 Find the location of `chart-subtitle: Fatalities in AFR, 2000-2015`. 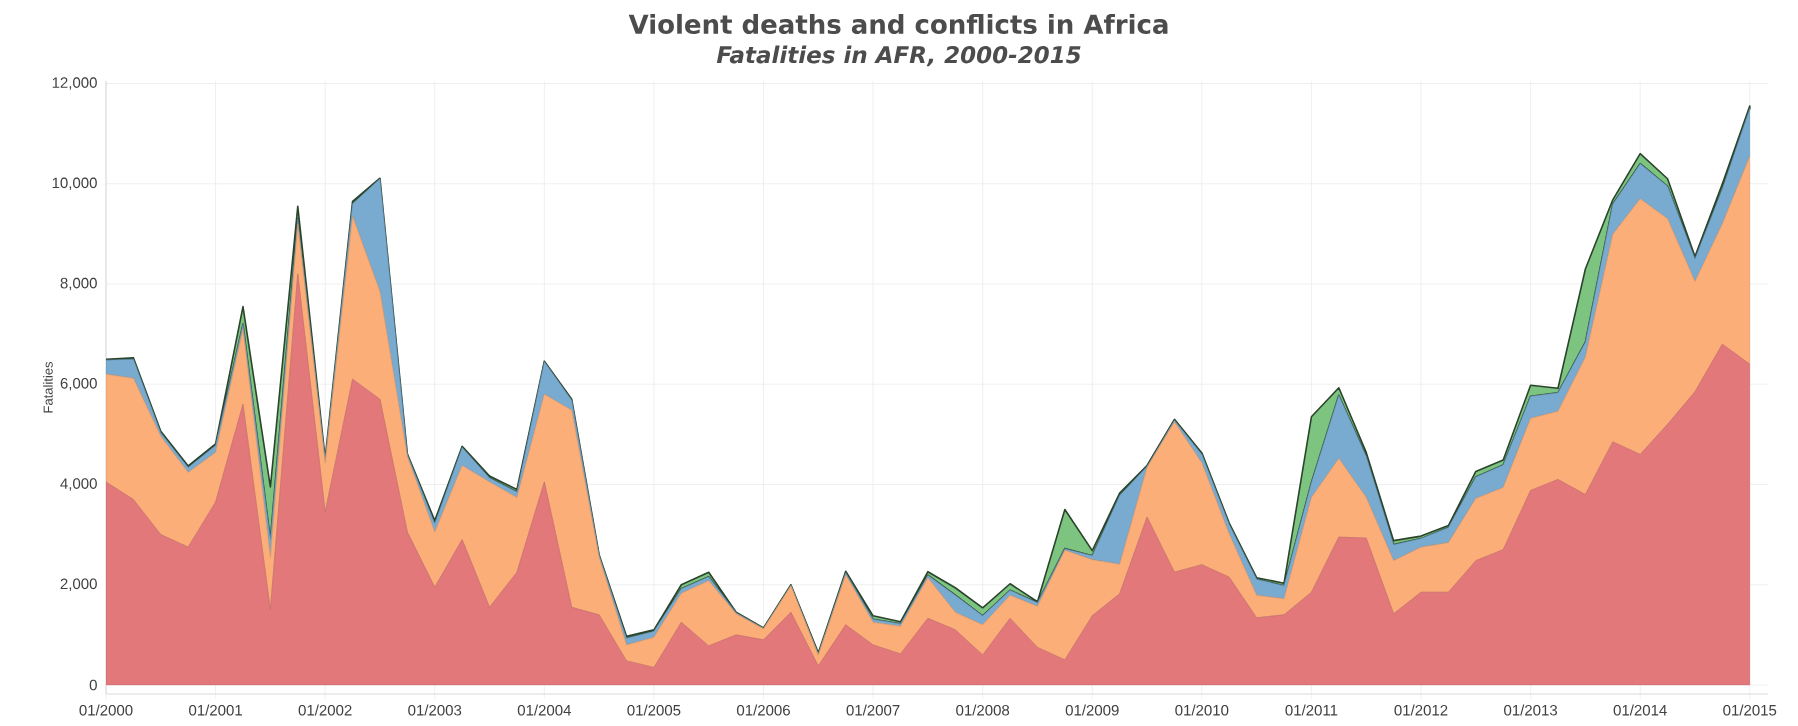

chart-subtitle: Fatalities in AFR, 2000-2015 is located at coordinates (898, 56).